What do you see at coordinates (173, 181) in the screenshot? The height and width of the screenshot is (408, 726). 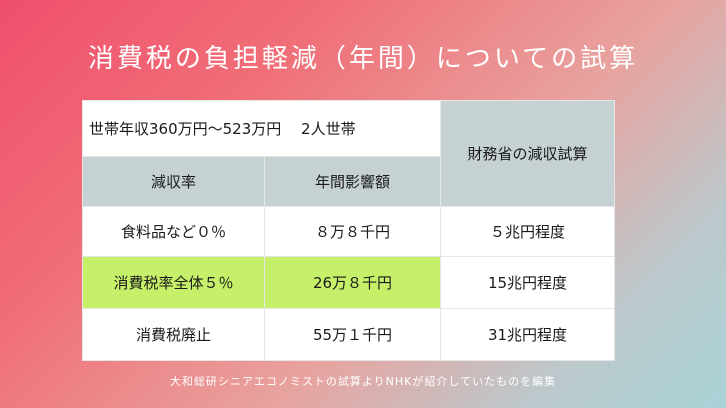 I see `rate-column-header: 減収率` at bounding box center [173, 181].